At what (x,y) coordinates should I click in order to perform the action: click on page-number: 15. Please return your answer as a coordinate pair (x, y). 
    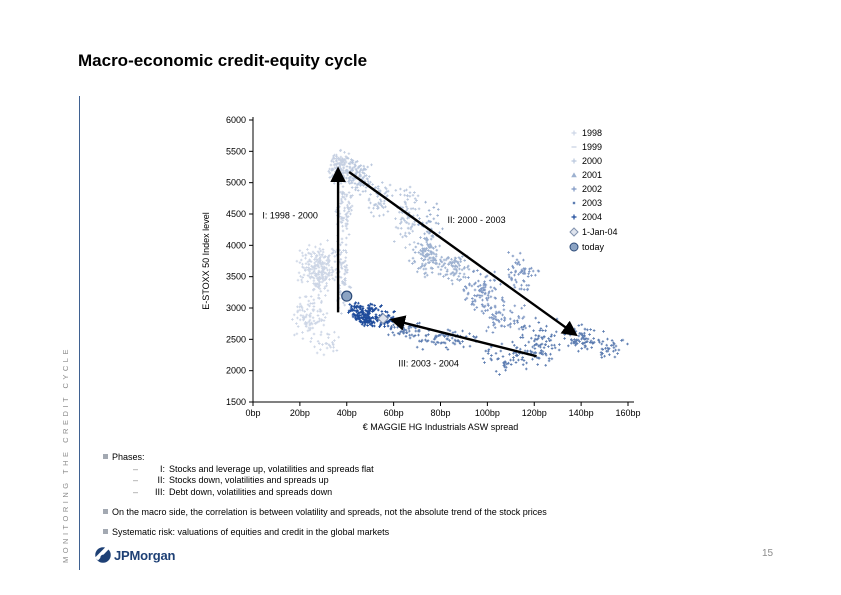
    Looking at the image, I should click on (768, 553).